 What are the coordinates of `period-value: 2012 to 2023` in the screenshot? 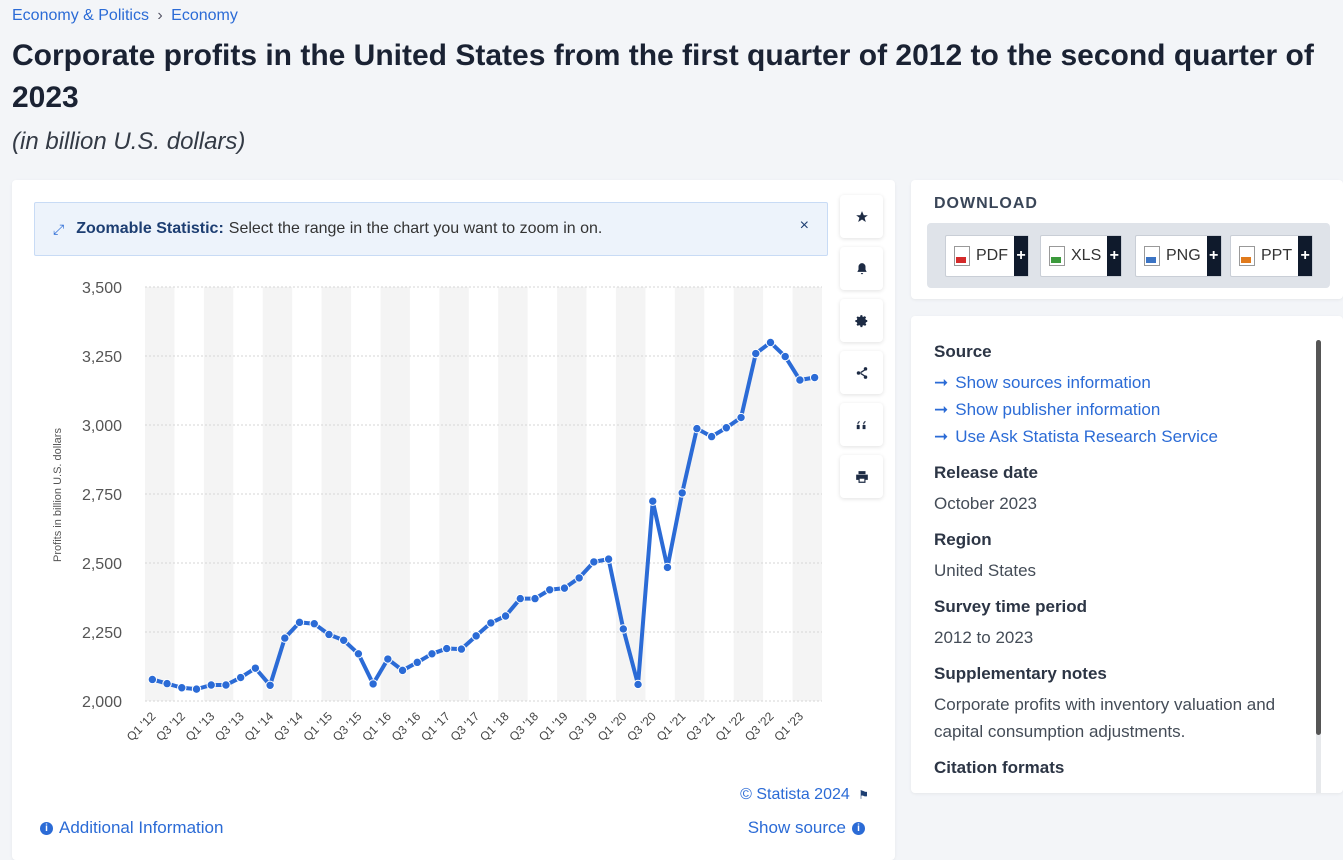 It's located at (984, 637).